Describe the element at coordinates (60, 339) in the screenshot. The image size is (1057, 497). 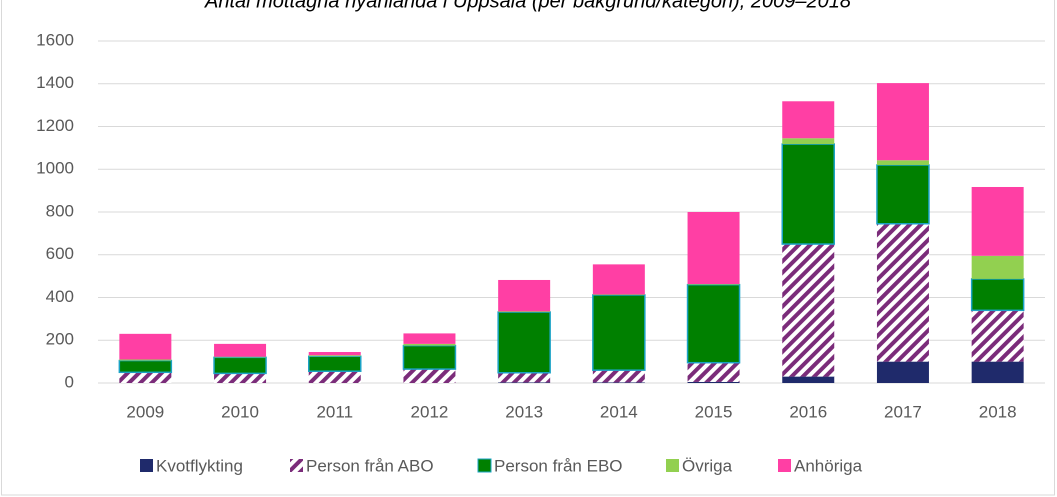
I see `y-tick-label: 200` at that location.